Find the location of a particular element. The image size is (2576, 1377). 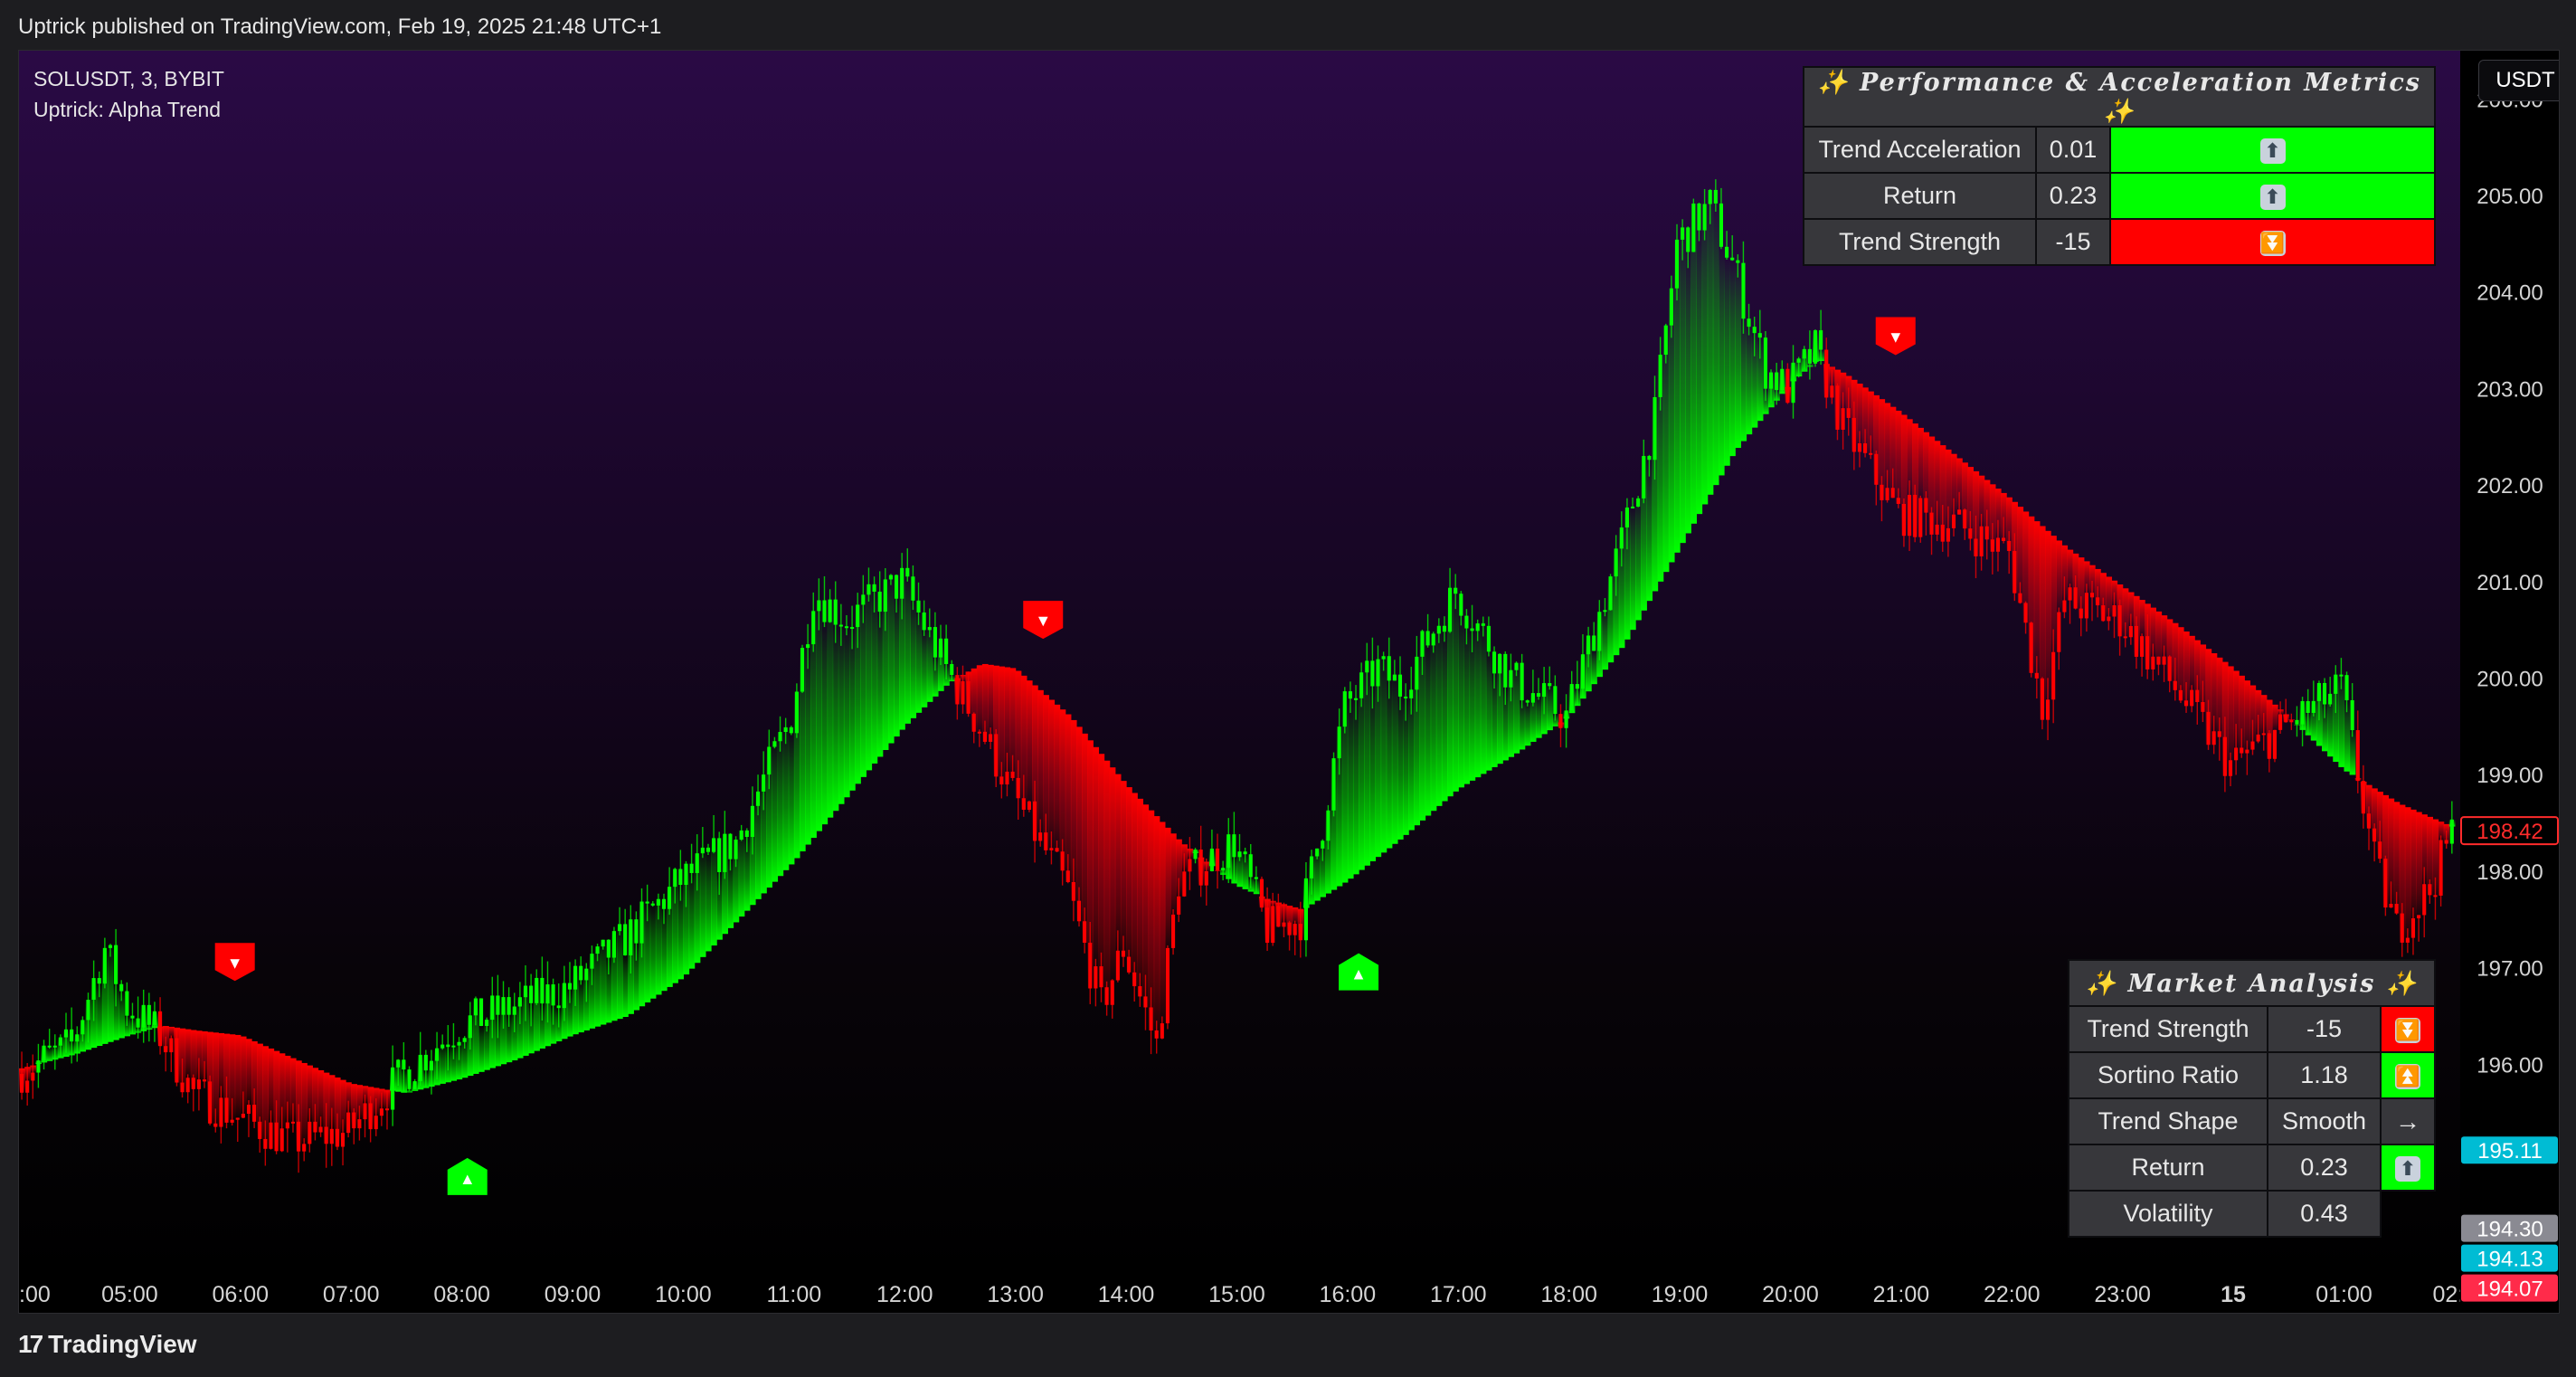

footer-brand: 17 TradingView is located at coordinates (108, 1344).